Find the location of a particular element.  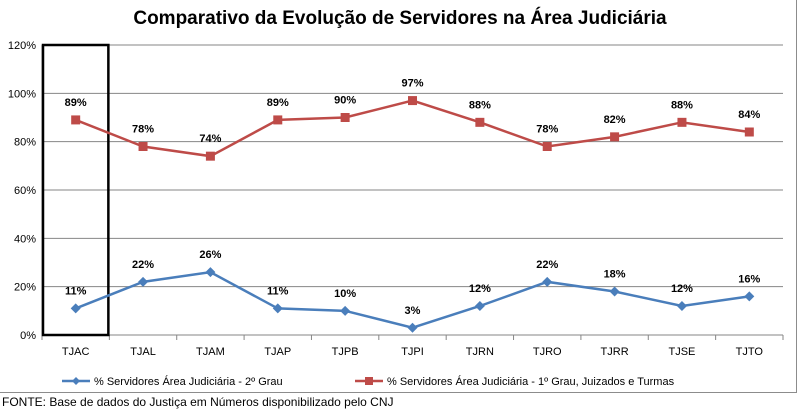

data-label: 18% is located at coordinates (615, 275).